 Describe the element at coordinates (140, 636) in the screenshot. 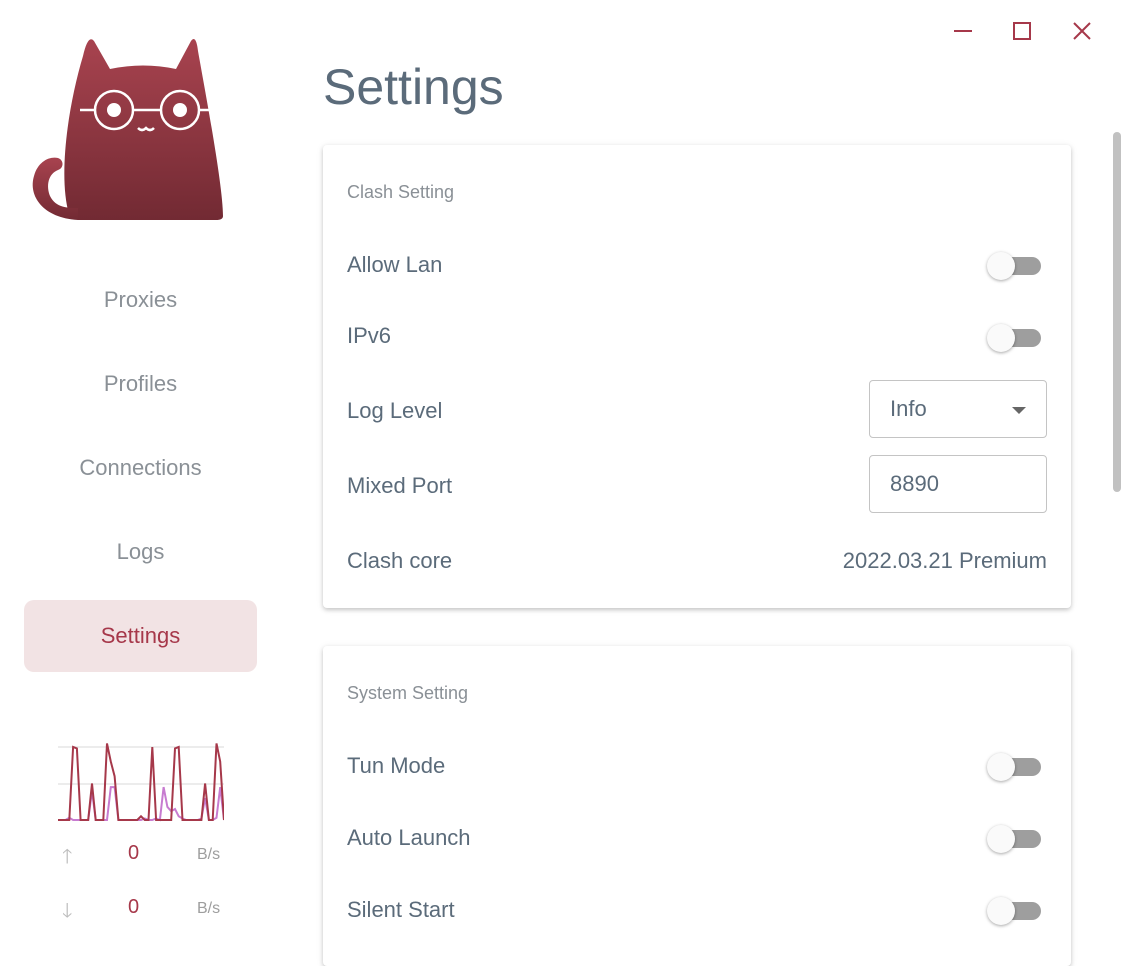

I see `sidebar-item-settings: Settings` at that location.